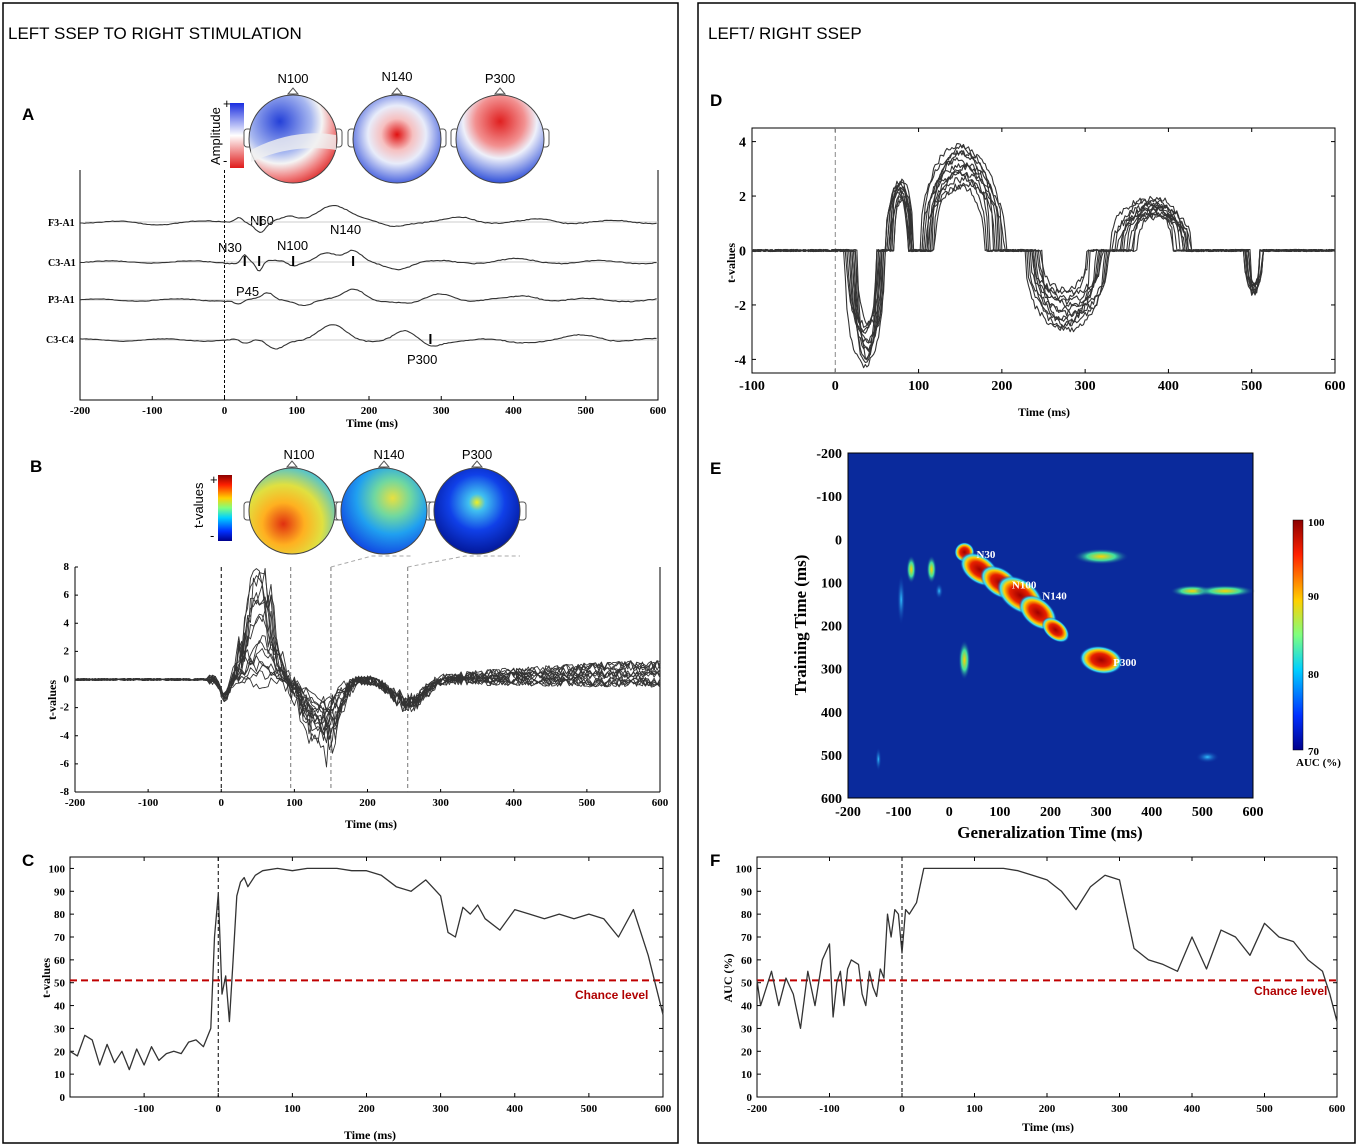 Image resolution: width=1358 pixels, height=1145 pixels. What do you see at coordinates (1314, 597) in the screenshot?
I see `colorbar-tick: 90` at bounding box center [1314, 597].